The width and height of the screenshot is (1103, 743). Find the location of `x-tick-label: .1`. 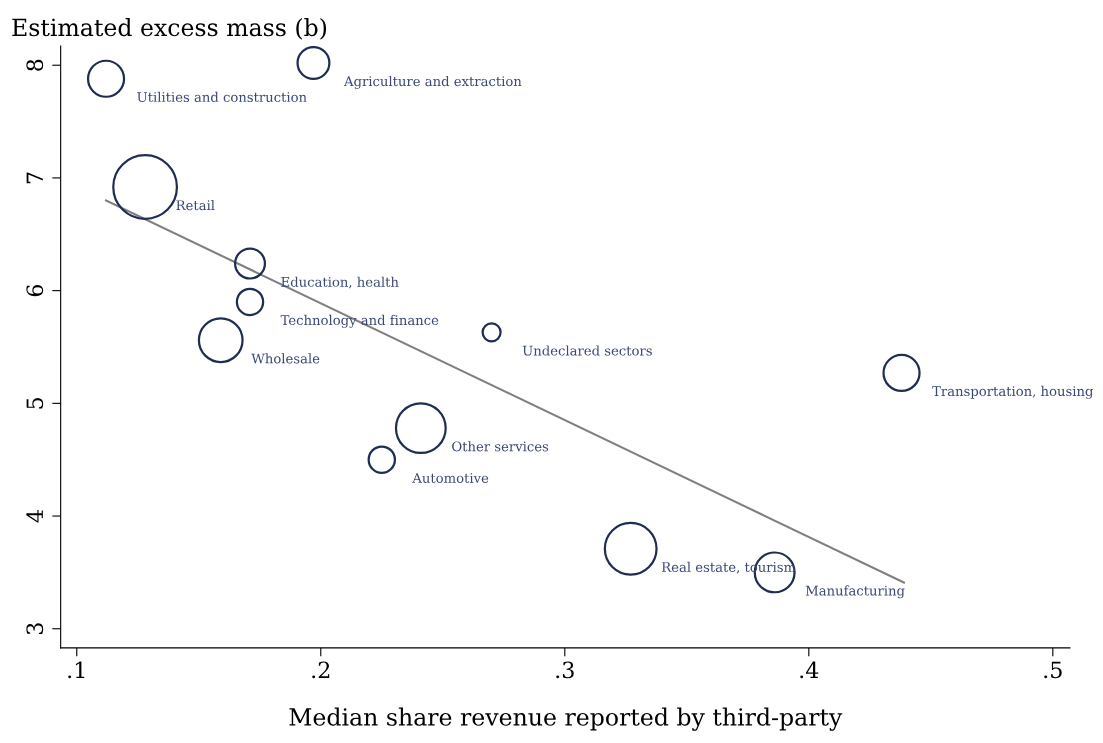

x-tick-label: .1 is located at coordinates (76, 670).